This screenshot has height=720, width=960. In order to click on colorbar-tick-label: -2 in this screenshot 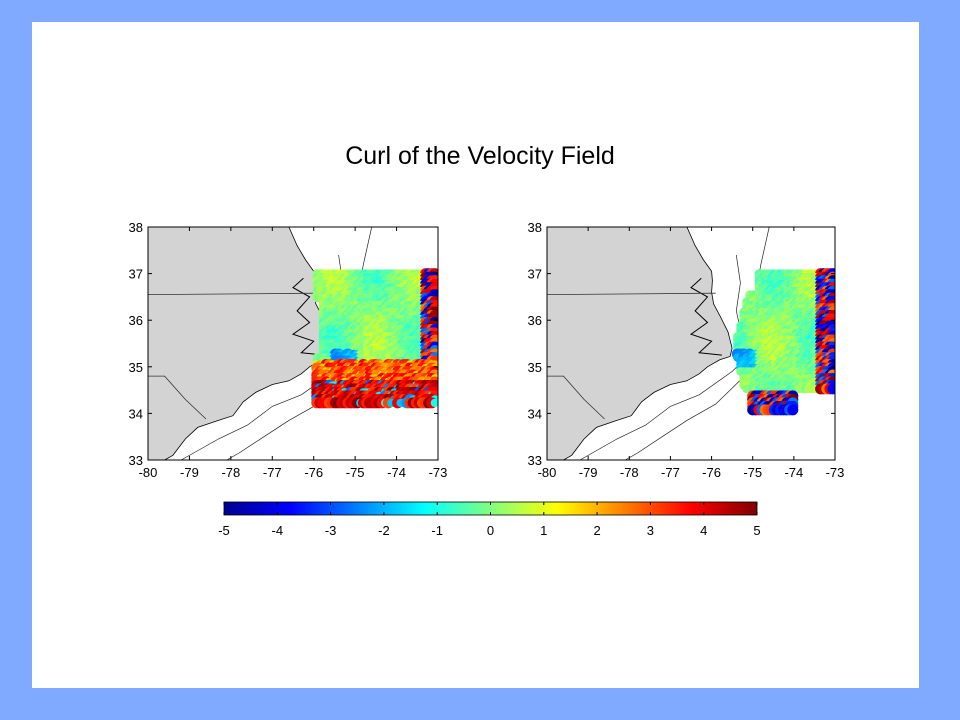, I will do `click(384, 530)`.